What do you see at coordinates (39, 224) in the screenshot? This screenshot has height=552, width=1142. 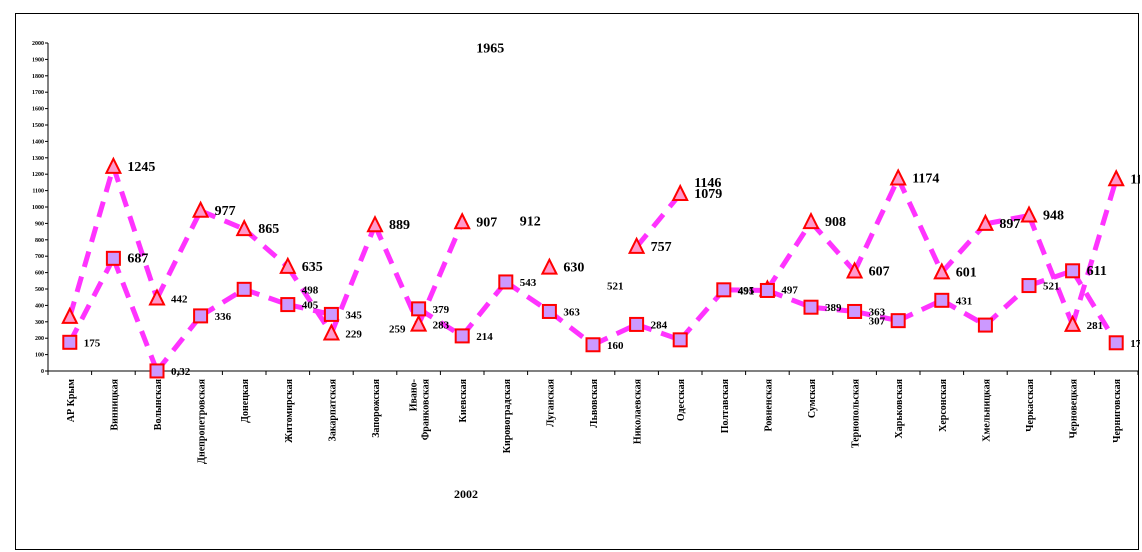 I see `y-tick-label: 900` at bounding box center [39, 224].